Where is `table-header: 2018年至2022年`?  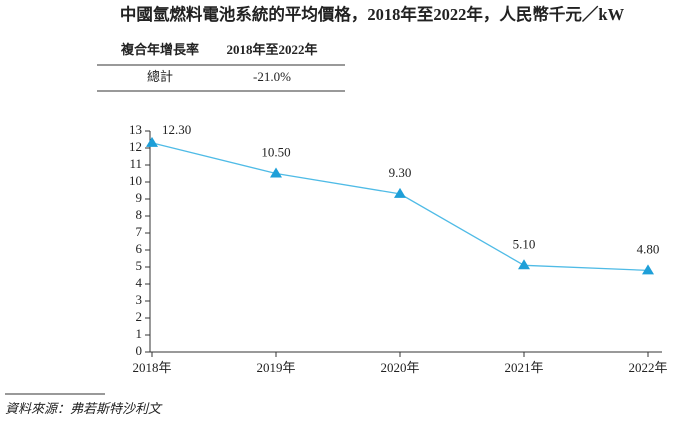 table-header: 2018年至2022年 is located at coordinates (271, 49).